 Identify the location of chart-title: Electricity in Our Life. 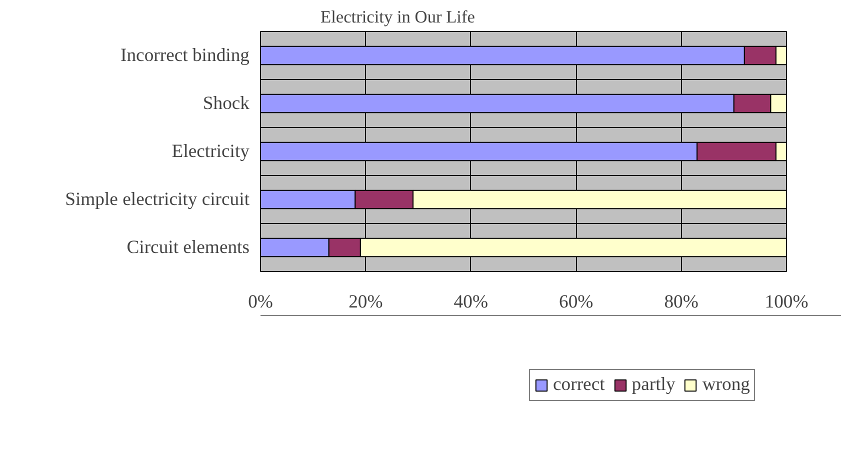
(398, 17).